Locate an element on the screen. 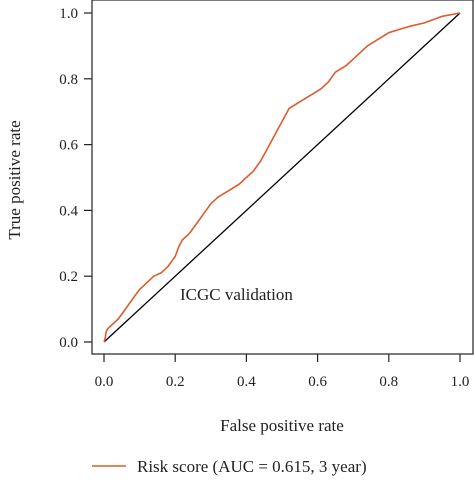  x-axis: 0.0 0.2 0.4 0.6 0.8 1.0 is located at coordinates (282, 372).